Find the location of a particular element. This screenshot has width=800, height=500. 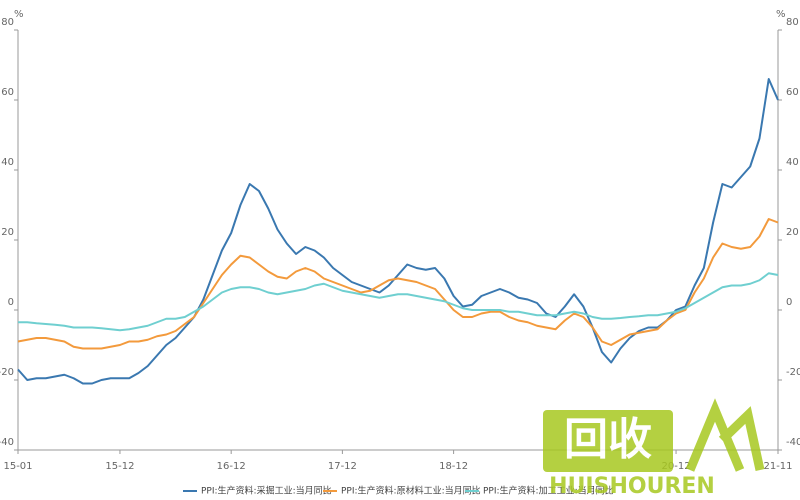

y-tick-label: -40 is located at coordinates (7, 442).